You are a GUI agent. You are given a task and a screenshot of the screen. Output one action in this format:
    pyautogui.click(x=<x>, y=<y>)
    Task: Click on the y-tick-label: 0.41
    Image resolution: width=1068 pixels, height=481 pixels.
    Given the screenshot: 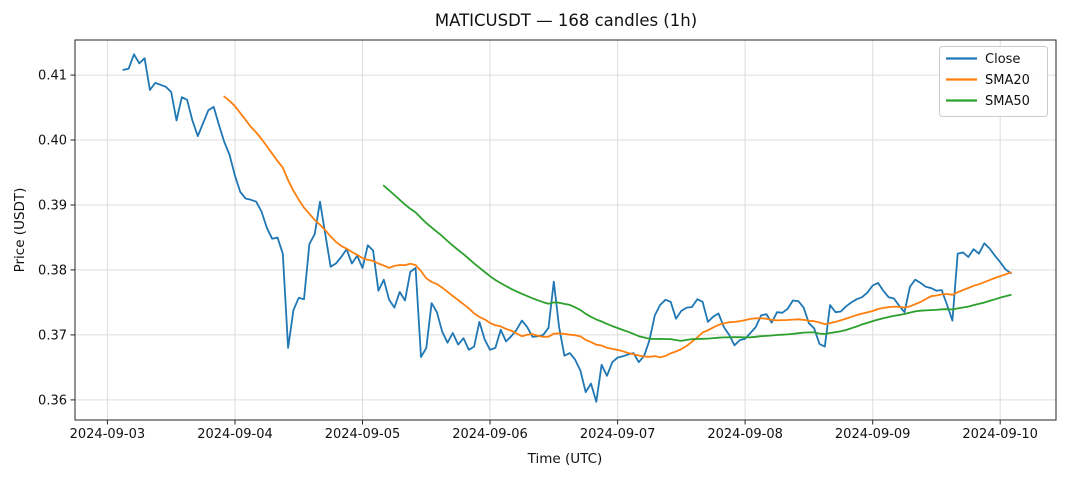 What is the action you would take?
    pyautogui.click(x=52, y=76)
    